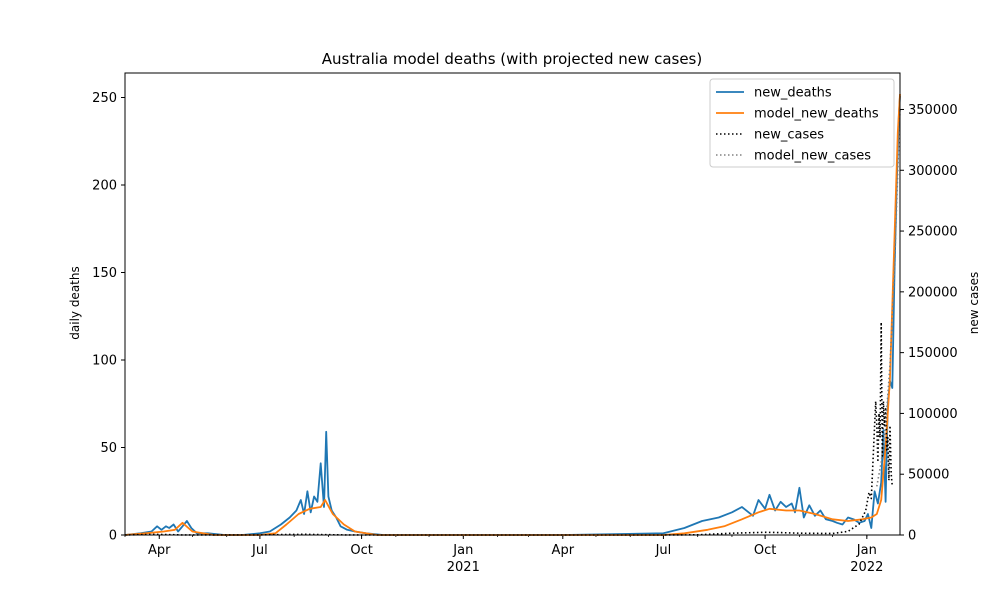 The width and height of the screenshot is (1000, 600). What do you see at coordinates (104, 186) in the screenshot?
I see `y-tick-label: 200` at bounding box center [104, 186].